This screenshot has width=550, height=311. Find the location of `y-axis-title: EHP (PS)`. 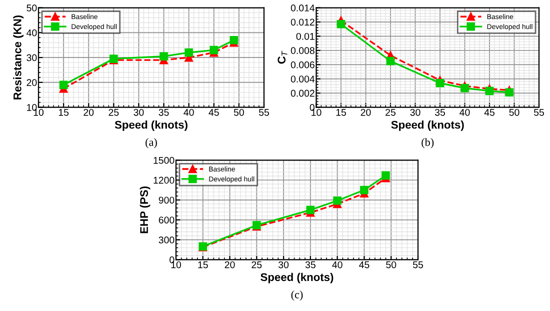

y-axis-title: EHP (PS) is located at coordinates (145, 210).